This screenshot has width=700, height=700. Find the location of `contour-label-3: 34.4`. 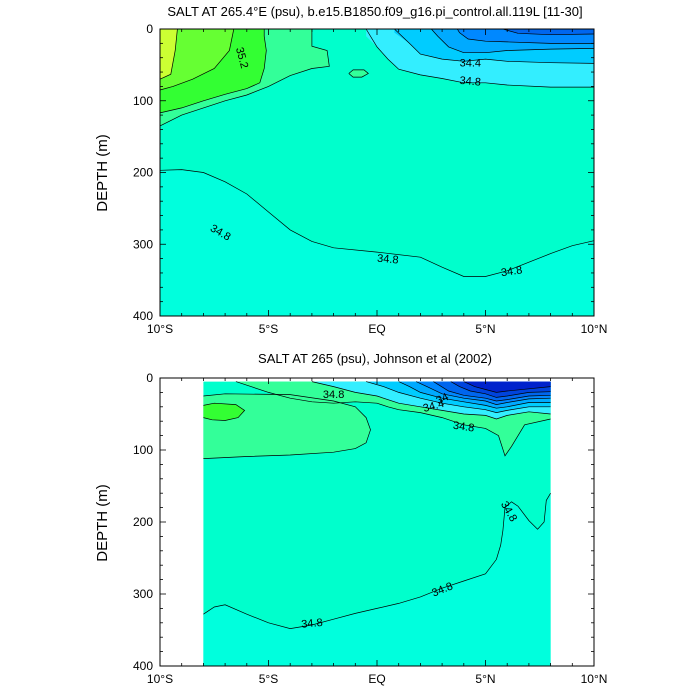

contour-label-3: 34.4 is located at coordinates (434, 406).